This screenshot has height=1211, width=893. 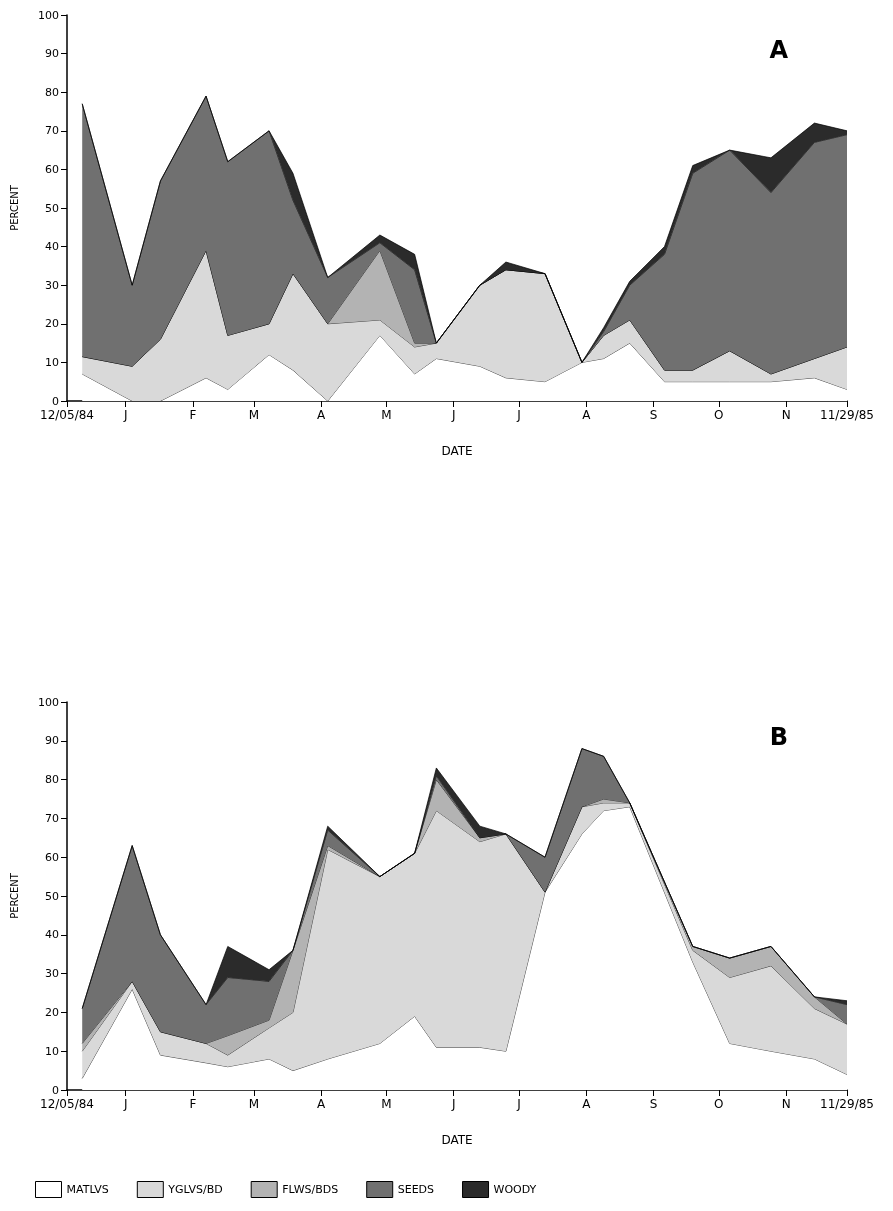 I want to click on text: B, so click(x=778, y=737).